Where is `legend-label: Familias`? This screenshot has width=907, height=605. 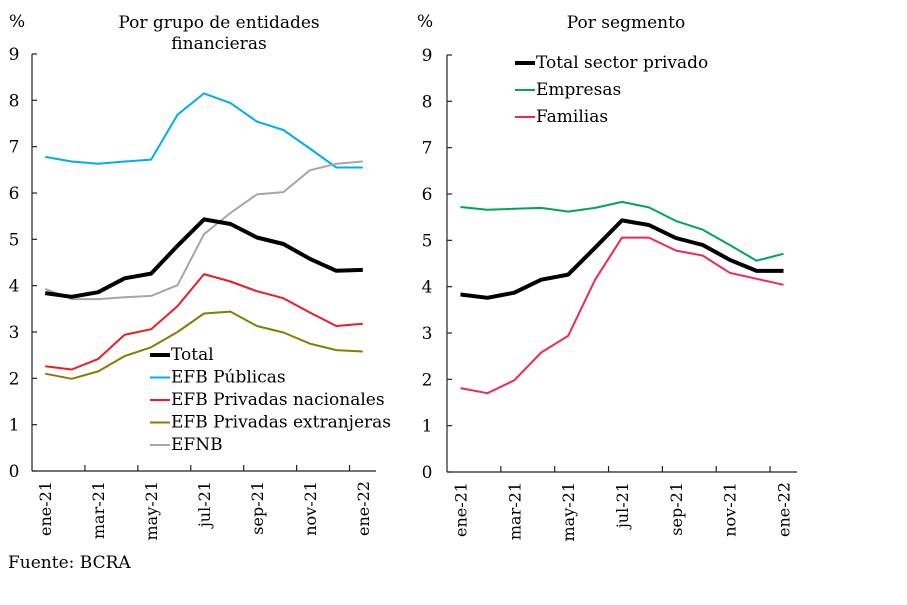
legend-label: Familias is located at coordinates (572, 117).